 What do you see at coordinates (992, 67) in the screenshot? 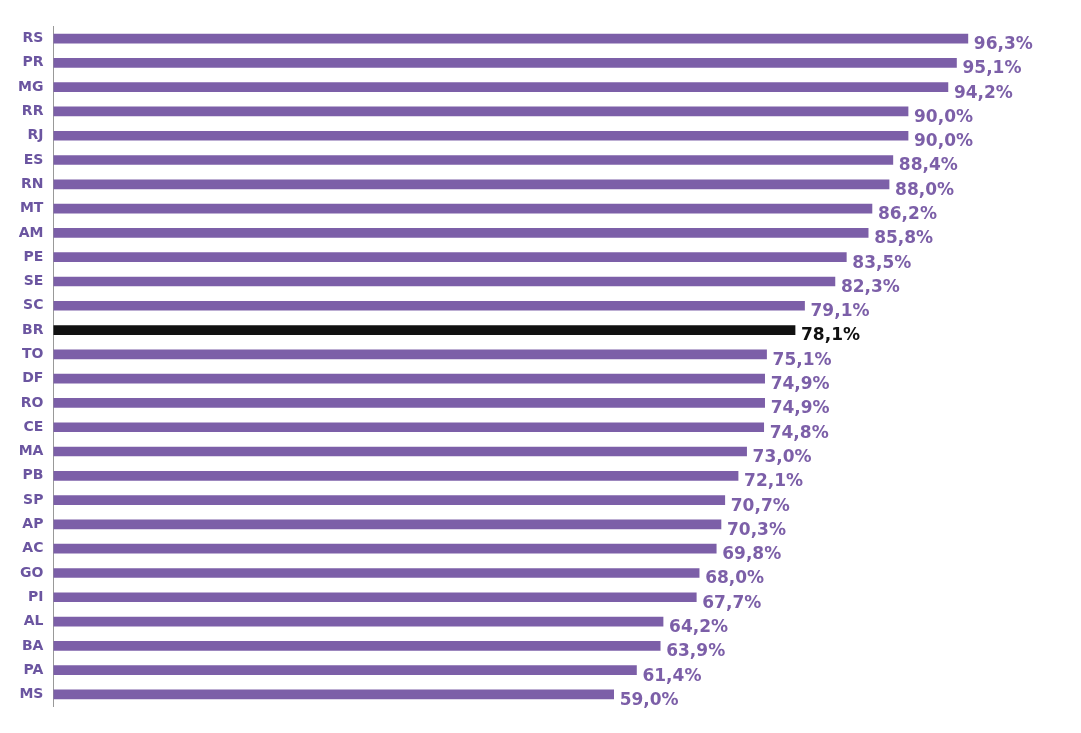
I see `data-label: 95,1%` at bounding box center [992, 67].